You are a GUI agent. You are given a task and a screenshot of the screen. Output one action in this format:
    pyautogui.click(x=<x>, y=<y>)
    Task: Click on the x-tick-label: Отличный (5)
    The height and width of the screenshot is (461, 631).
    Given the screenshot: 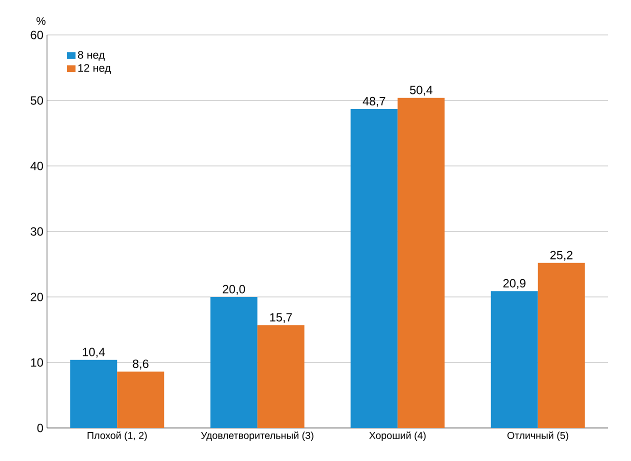 What is the action you would take?
    pyautogui.click(x=537, y=436)
    